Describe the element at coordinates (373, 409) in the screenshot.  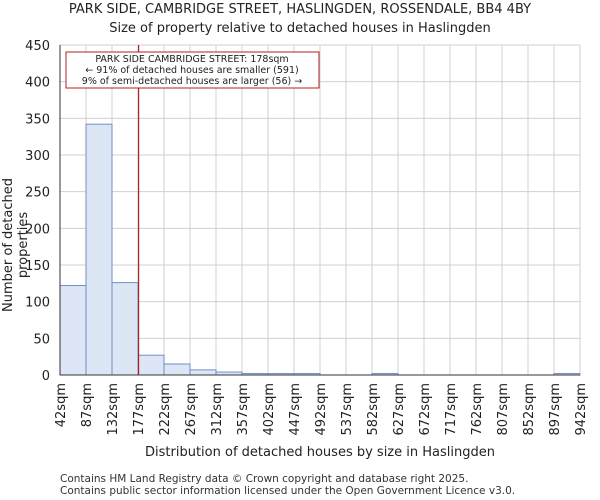
I see `x-tick-label: 582sqm` at that location.